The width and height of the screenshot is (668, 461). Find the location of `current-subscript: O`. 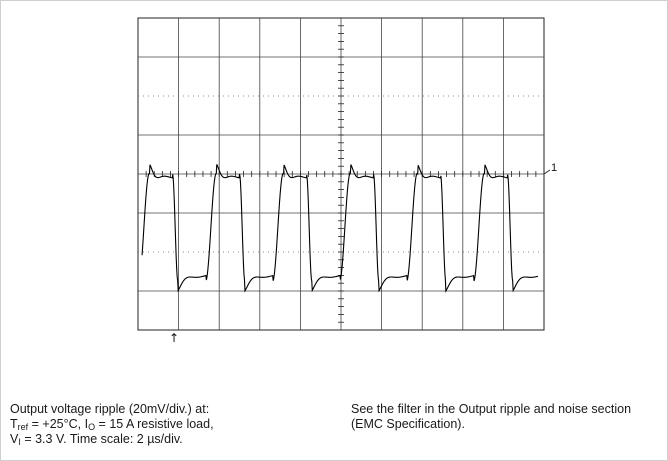

current-subscript: O is located at coordinates (92, 427).